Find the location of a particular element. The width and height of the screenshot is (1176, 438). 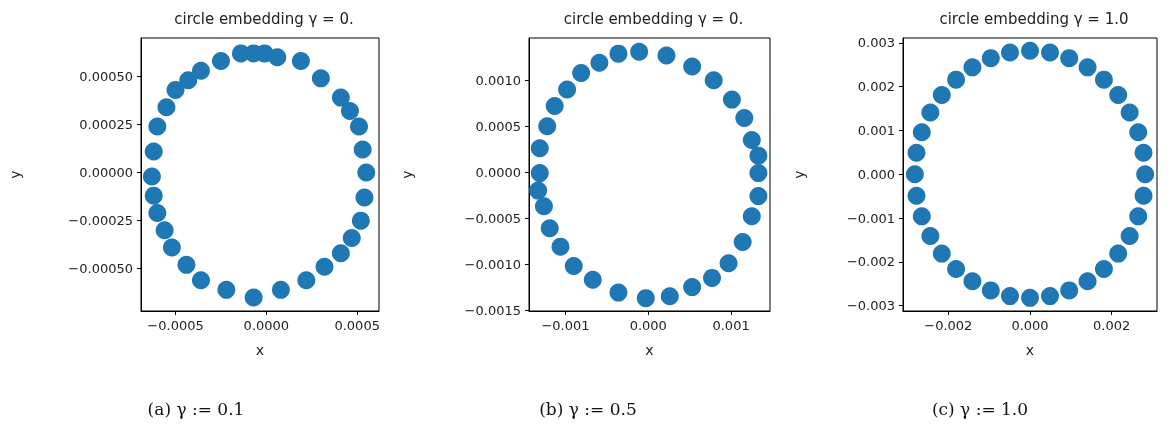

x-tick-label: 0.001 is located at coordinates (731, 325).